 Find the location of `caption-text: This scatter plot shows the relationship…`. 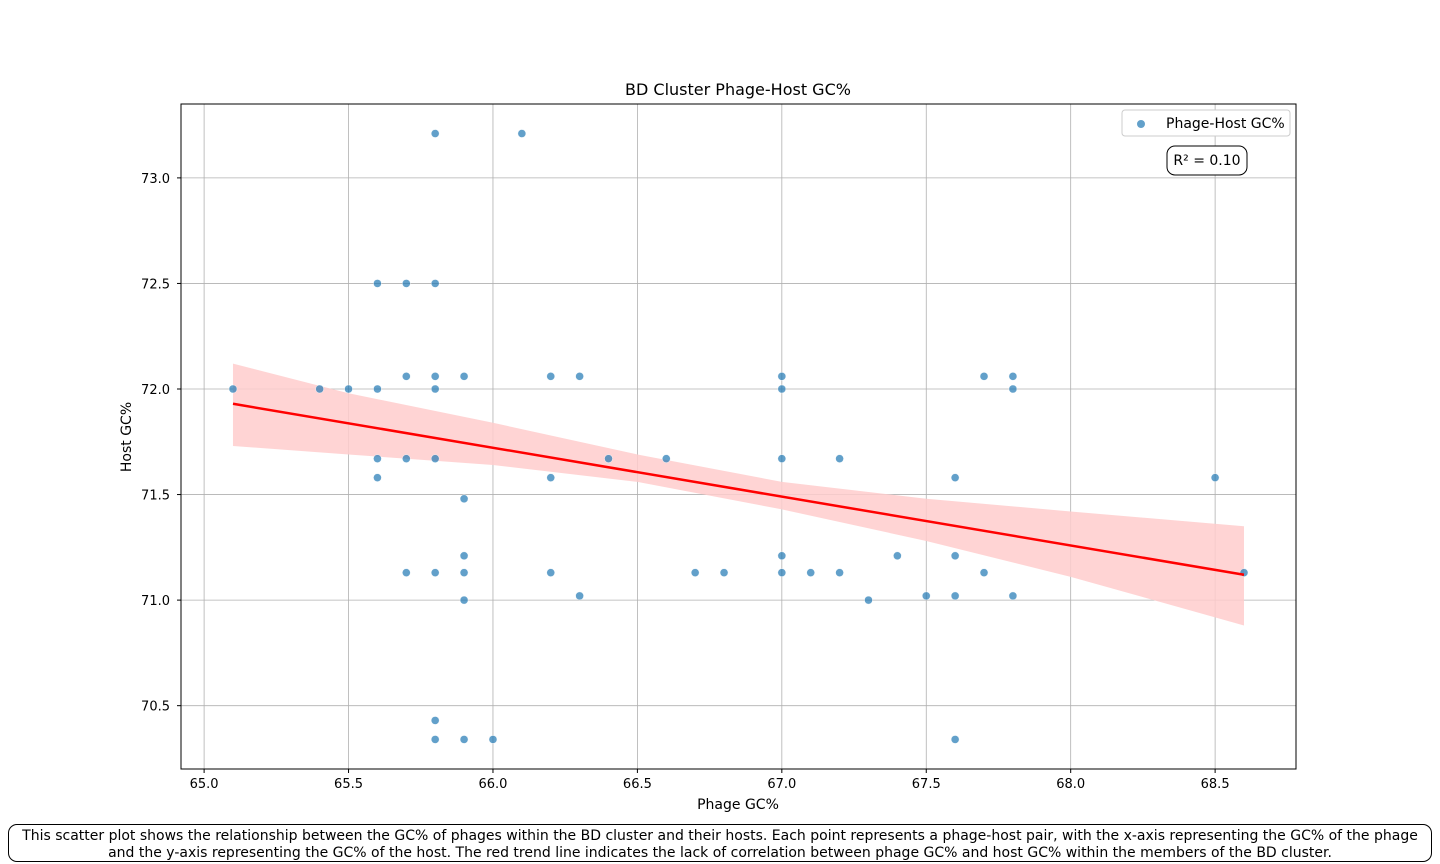

caption-text: This scatter plot shows the relationship… is located at coordinates (720, 844).